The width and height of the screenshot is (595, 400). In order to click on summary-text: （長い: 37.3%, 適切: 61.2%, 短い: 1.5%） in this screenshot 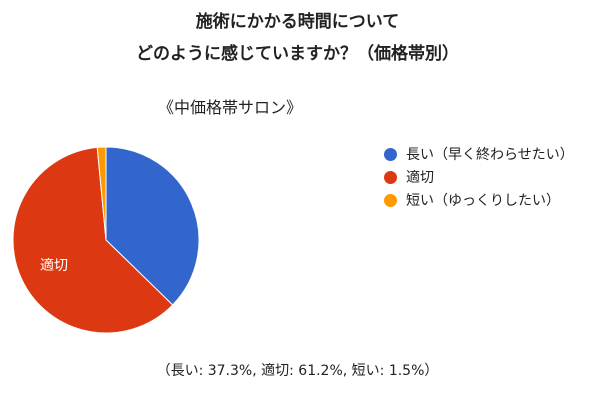, I will do `click(297, 371)`.